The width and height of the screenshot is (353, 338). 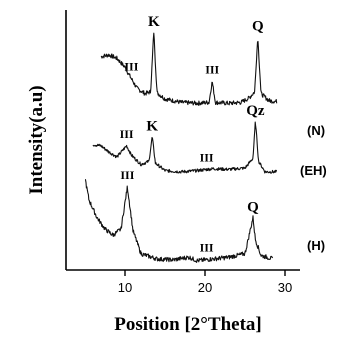 What do you see at coordinates (313, 188) in the screenshot?
I see `series-labels: (N) (EH) (H)` at bounding box center [313, 188].